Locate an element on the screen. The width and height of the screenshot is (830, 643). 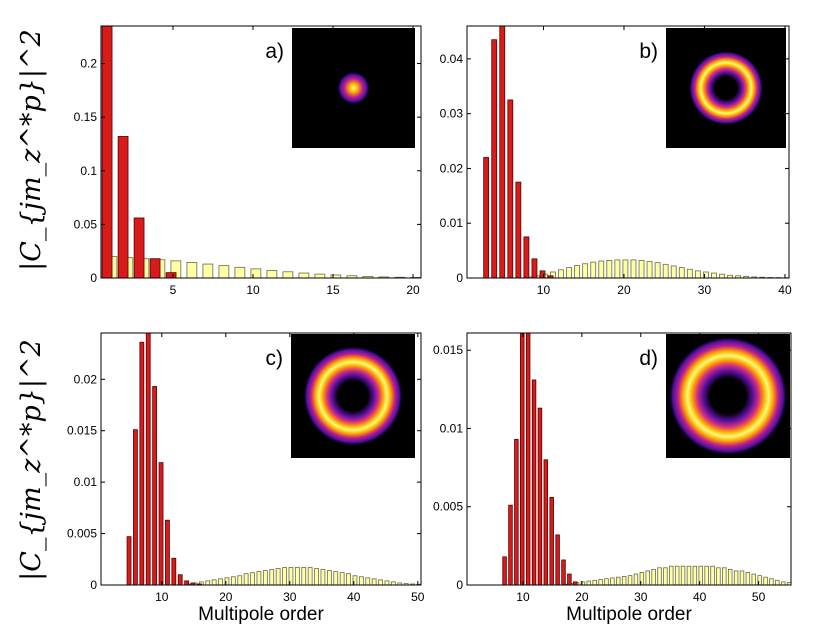
x-tick-label: 40 is located at coordinates (785, 290).